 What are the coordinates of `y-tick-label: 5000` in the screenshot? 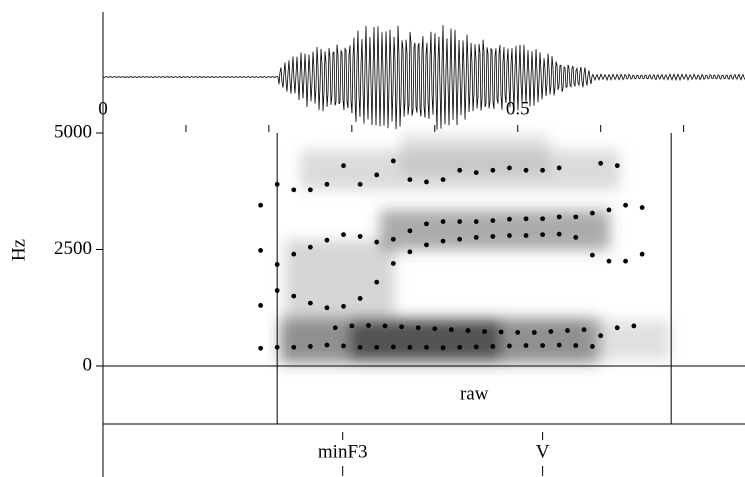 It's located at (73, 131).